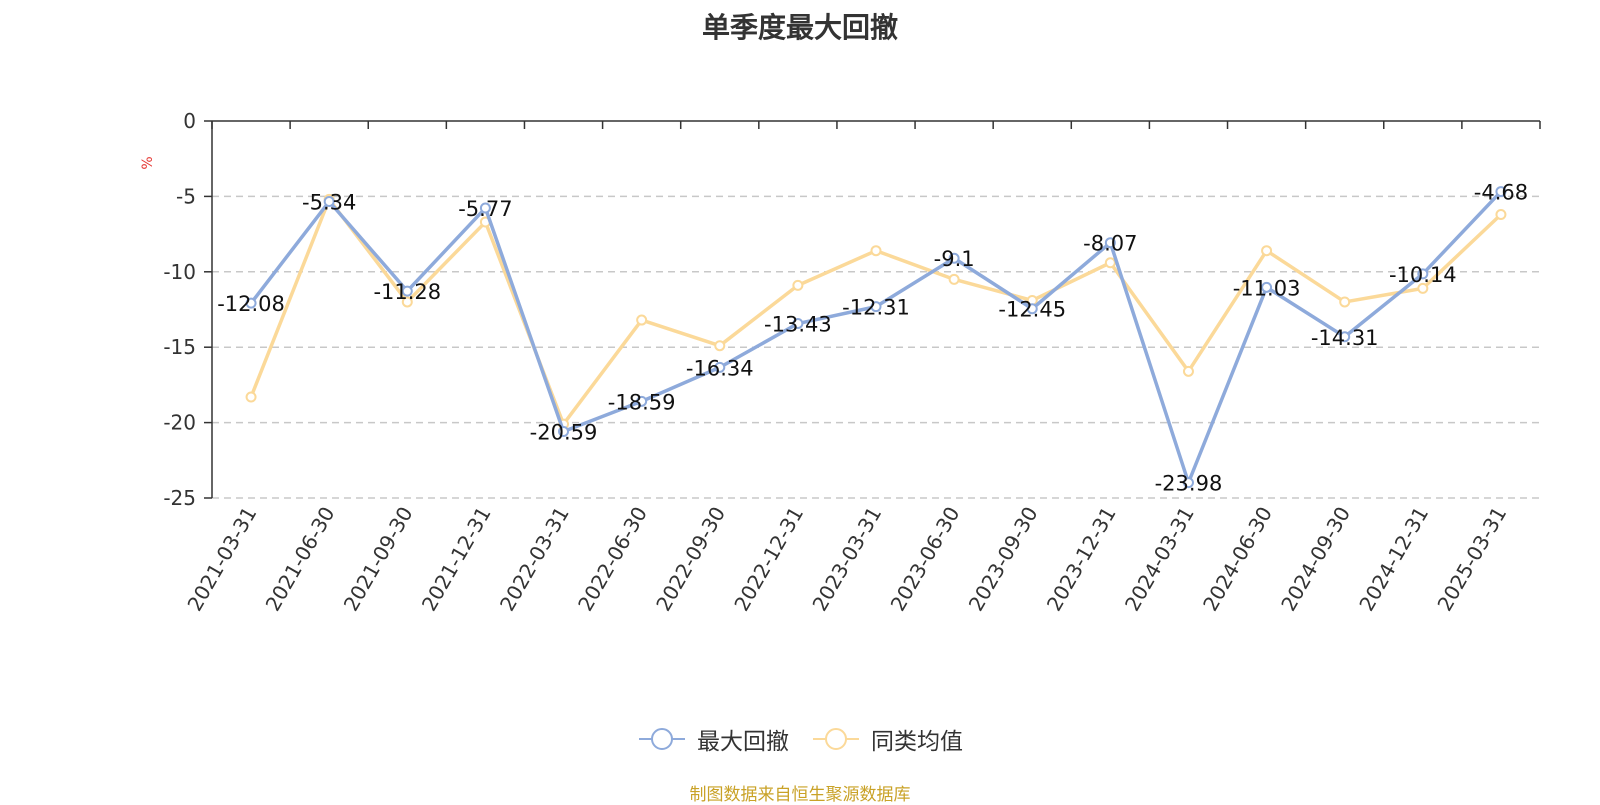 The height and width of the screenshot is (805, 1600). I want to click on y-tick-label: 0, so click(189, 121).